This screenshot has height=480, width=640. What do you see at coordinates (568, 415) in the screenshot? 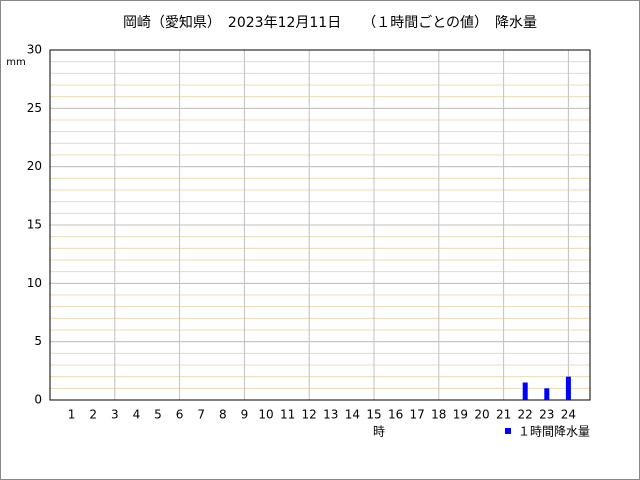
I see `x-tick-label: 24` at bounding box center [568, 415].